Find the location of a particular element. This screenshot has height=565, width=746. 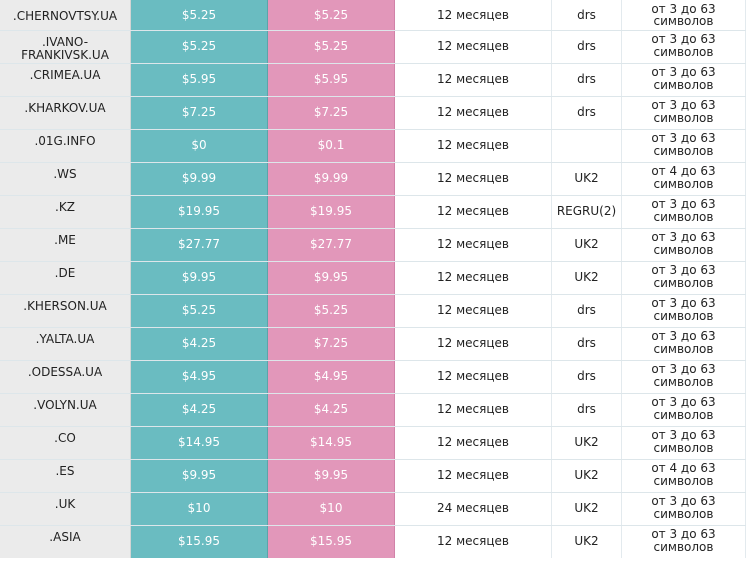

domain-cell: .ASIA is located at coordinates (65, 542).